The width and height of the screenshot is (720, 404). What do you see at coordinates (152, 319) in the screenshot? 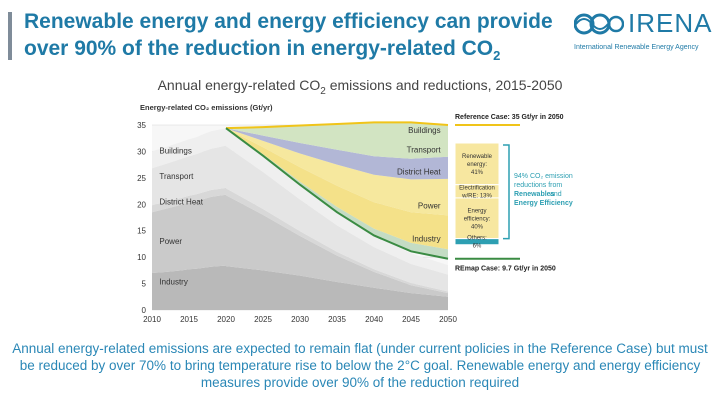
I see `x-tick-label-2010: 2010` at bounding box center [152, 319].